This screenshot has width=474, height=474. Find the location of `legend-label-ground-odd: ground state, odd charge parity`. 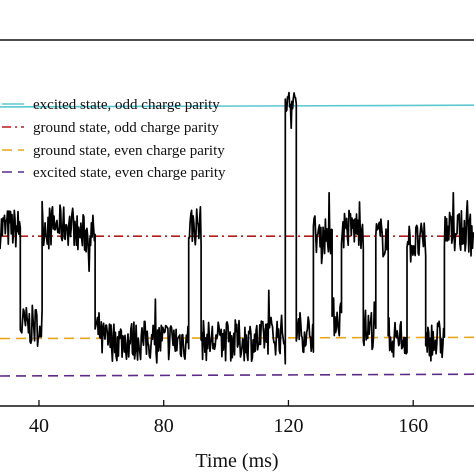

legend-label-ground-odd: ground state, odd charge parity is located at coordinates (126, 128).